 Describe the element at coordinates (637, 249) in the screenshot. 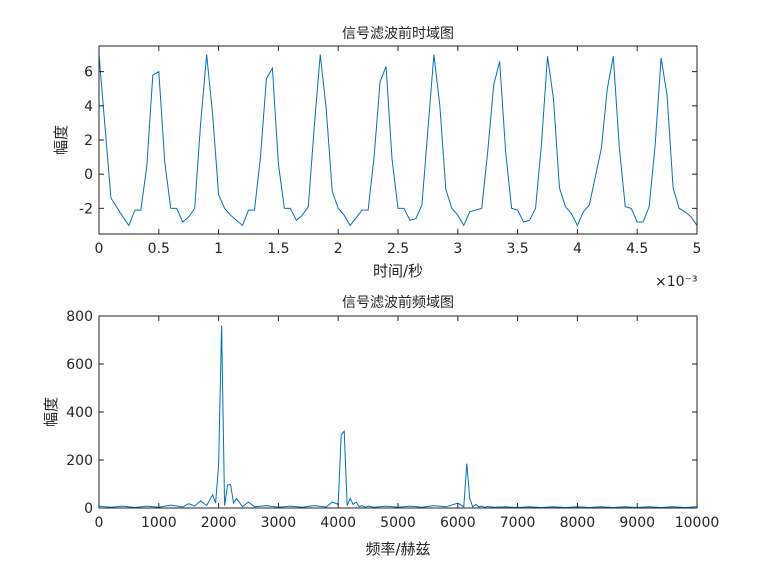

I see `time-x-tick-label: 4.5` at that location.